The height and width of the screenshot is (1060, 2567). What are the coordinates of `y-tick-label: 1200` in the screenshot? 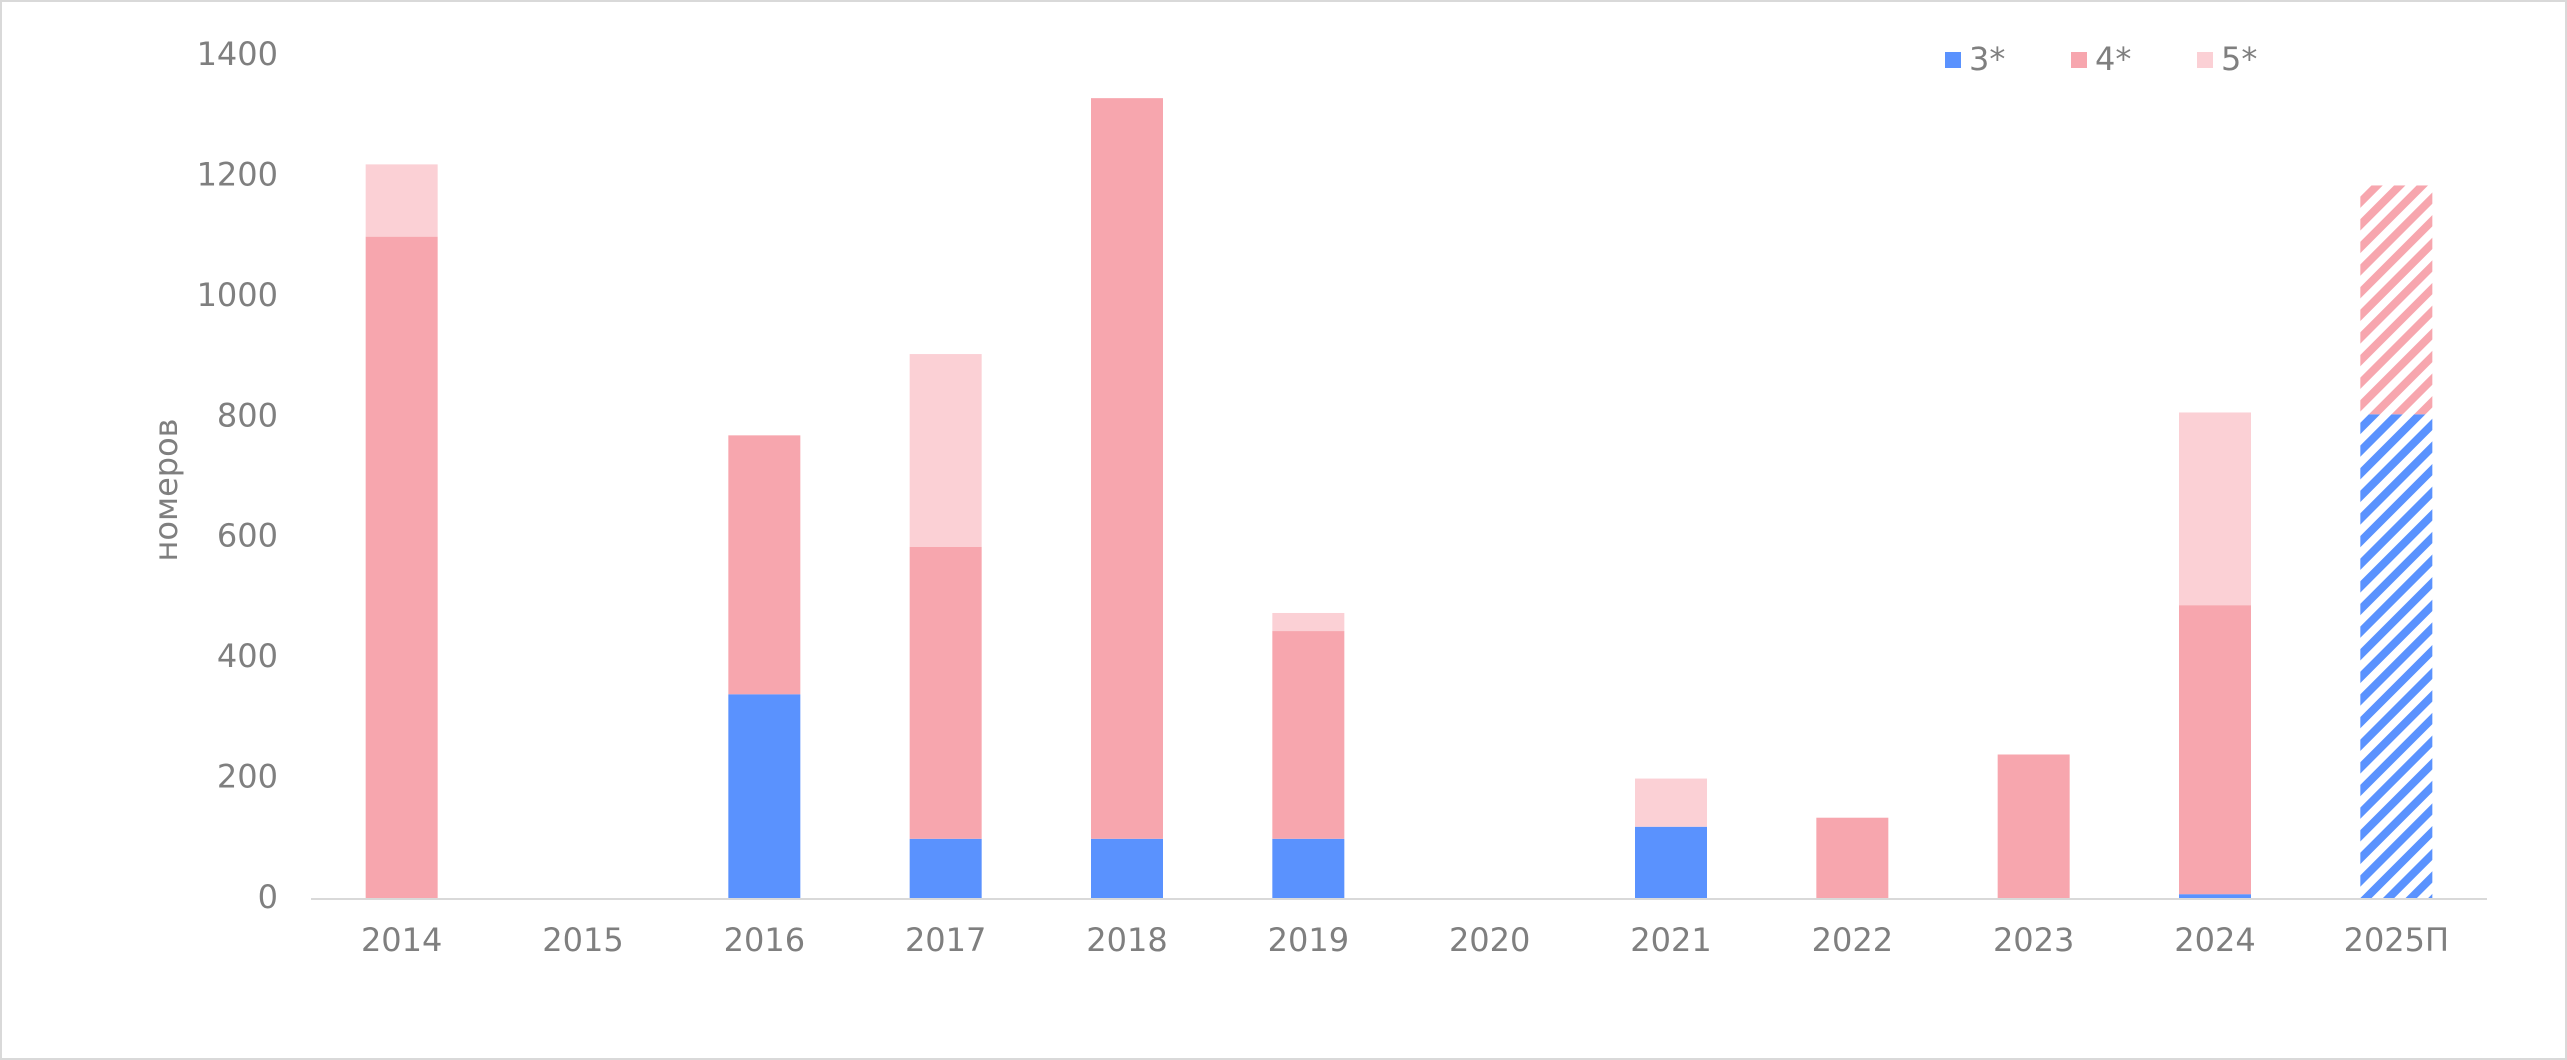 It's located at (237, 174).